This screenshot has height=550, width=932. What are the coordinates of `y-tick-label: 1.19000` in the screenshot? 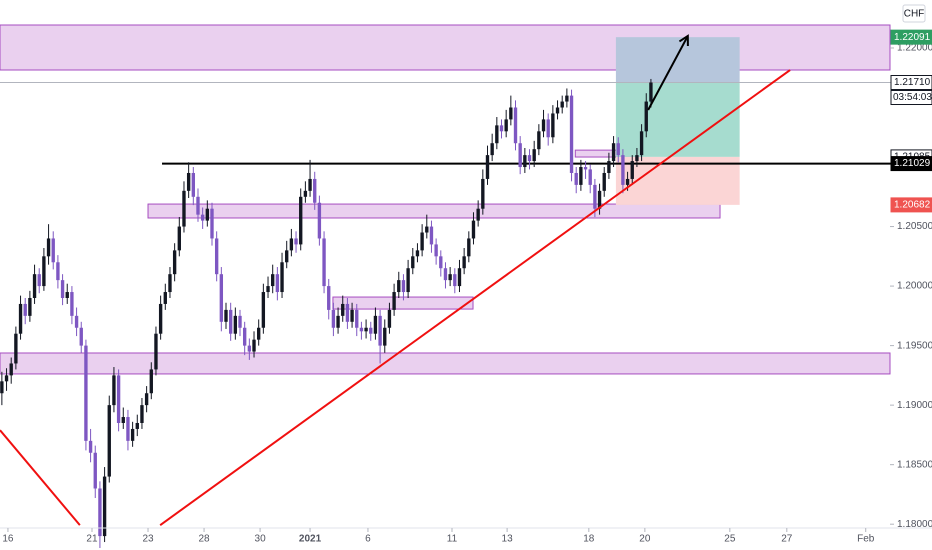 It's located at (914, 405).